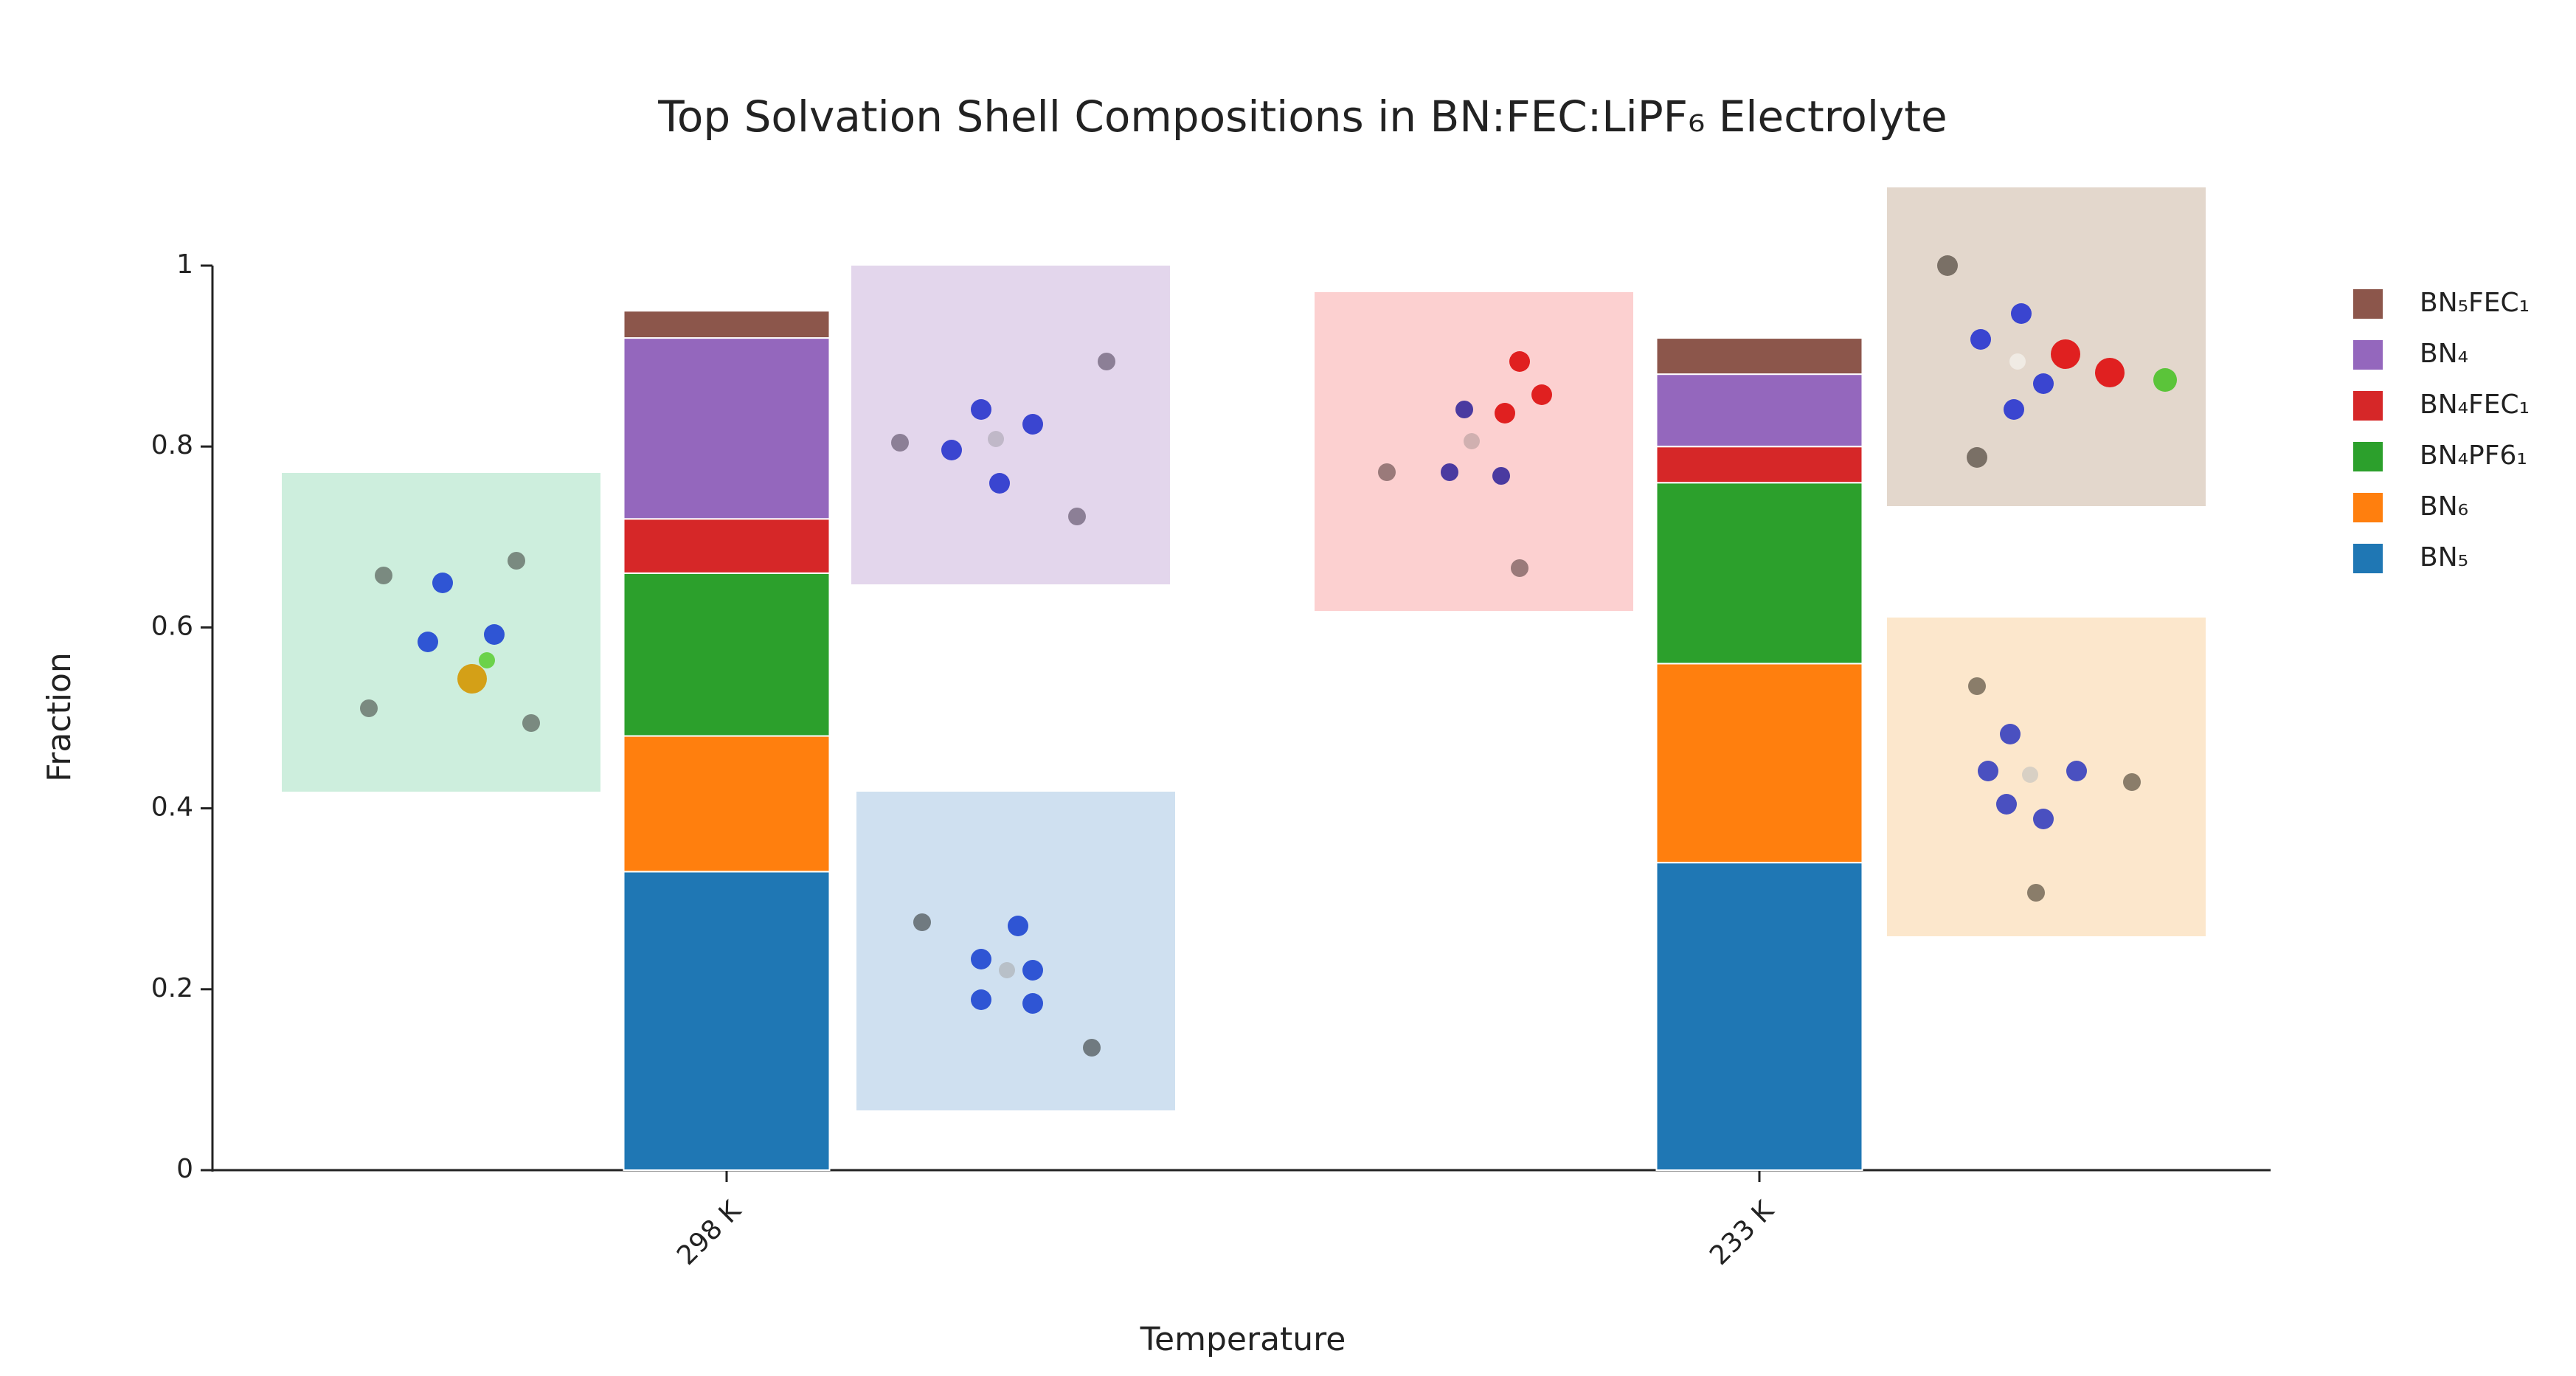 The width and height of the screenshot is (2576, 1376). I want to click on y-tick-label: 1, so click(185, 264).